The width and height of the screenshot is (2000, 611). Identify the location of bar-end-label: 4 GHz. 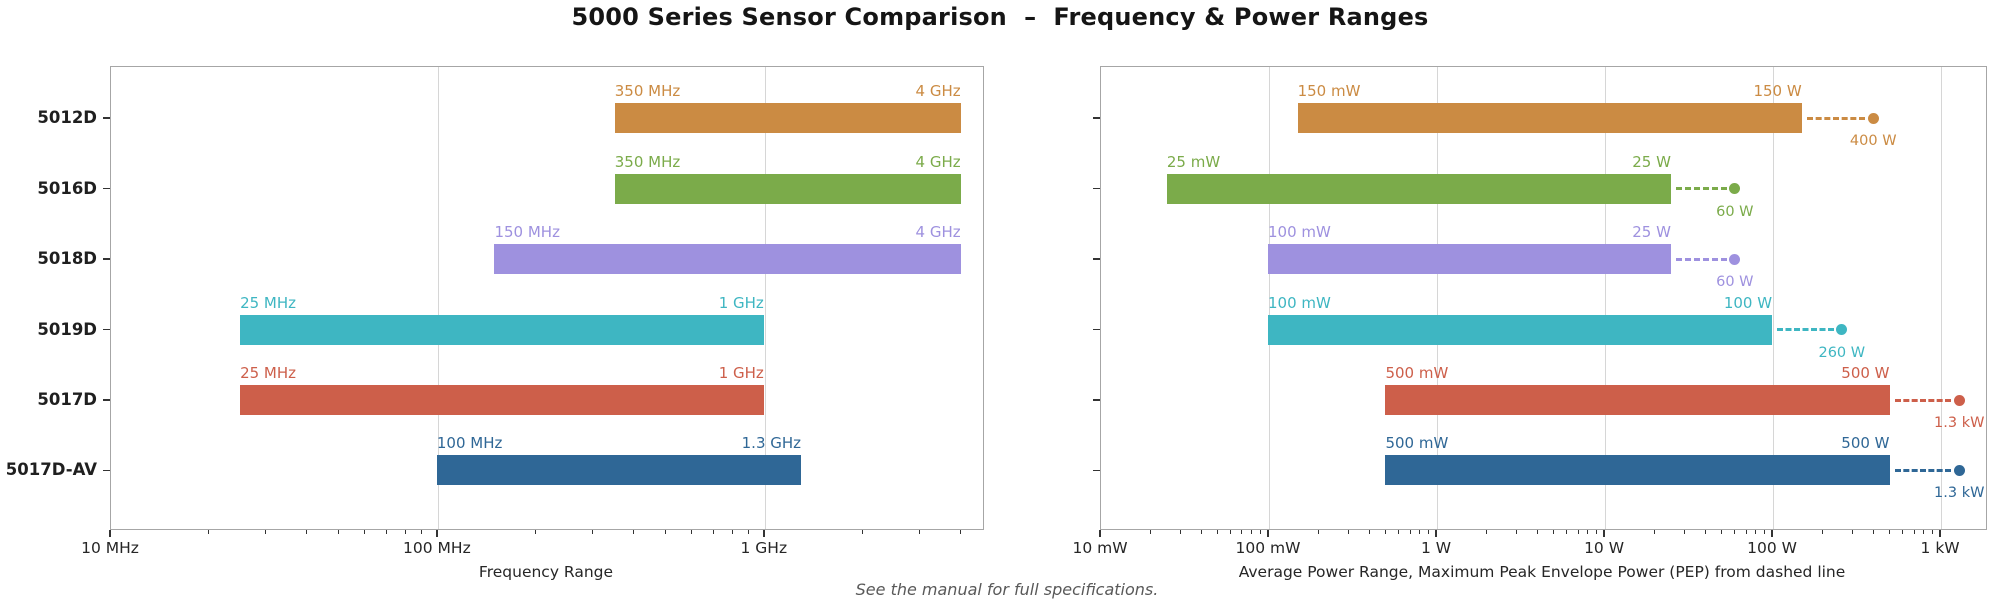
(938, 232).